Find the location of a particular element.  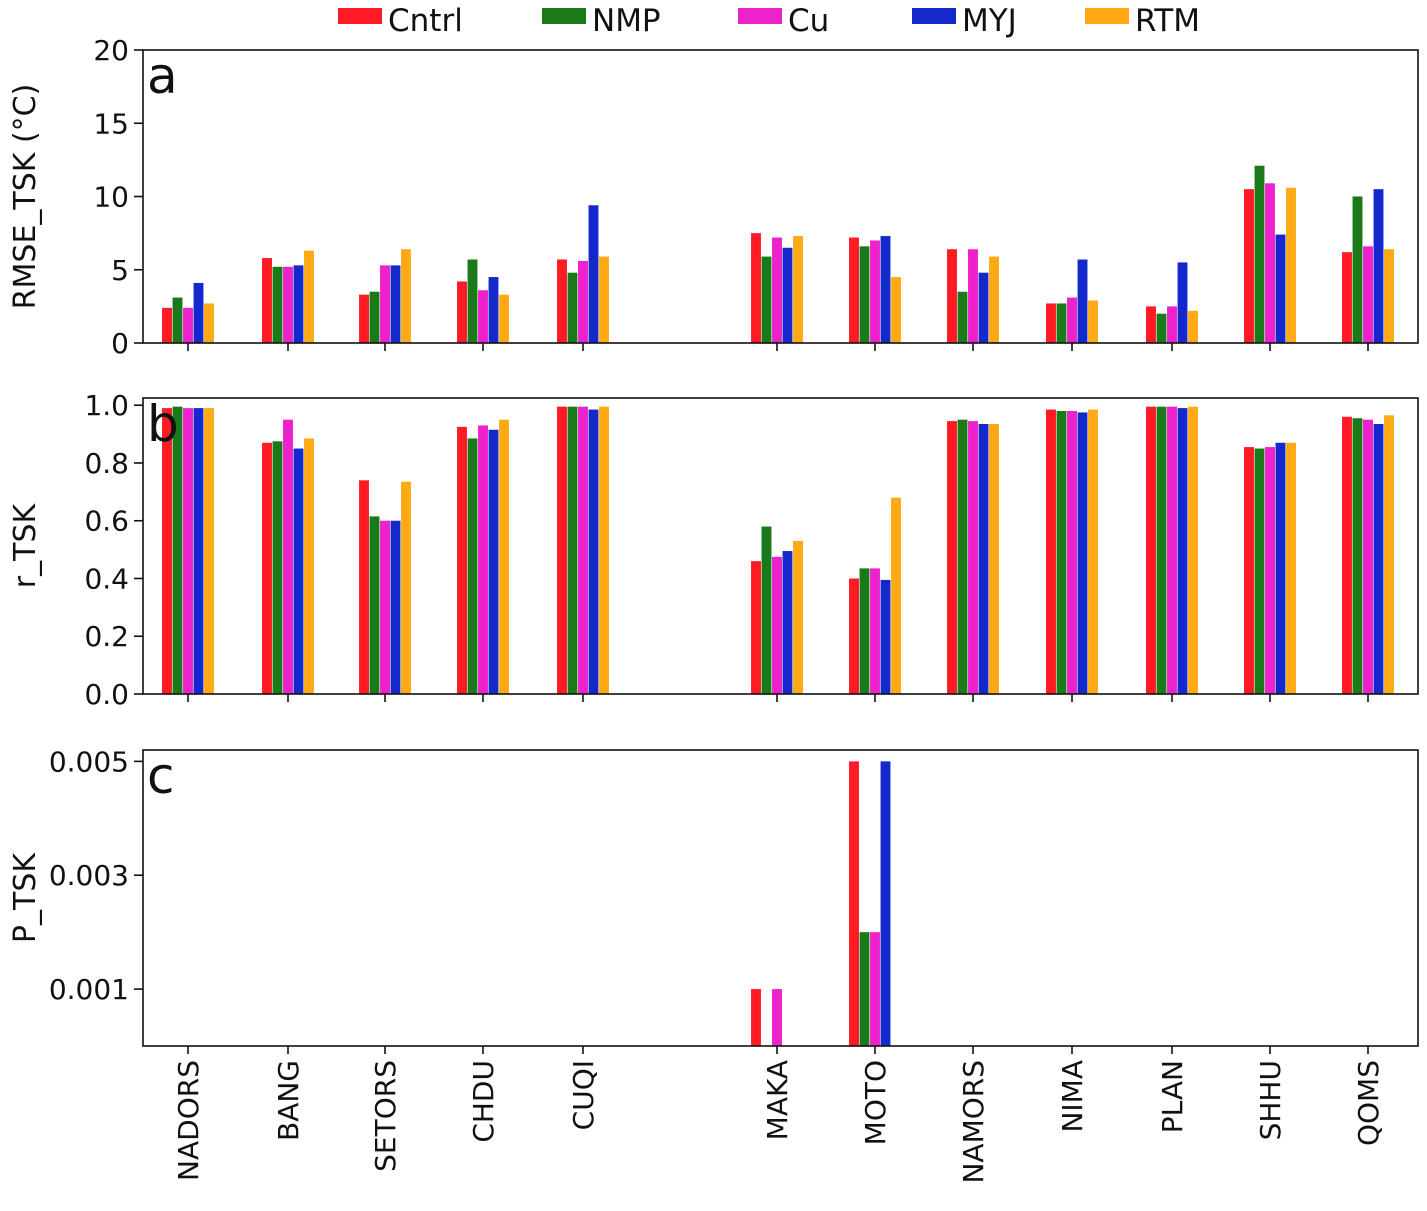

bar-b-moto-cntrl is located at coordinates (854, 636).